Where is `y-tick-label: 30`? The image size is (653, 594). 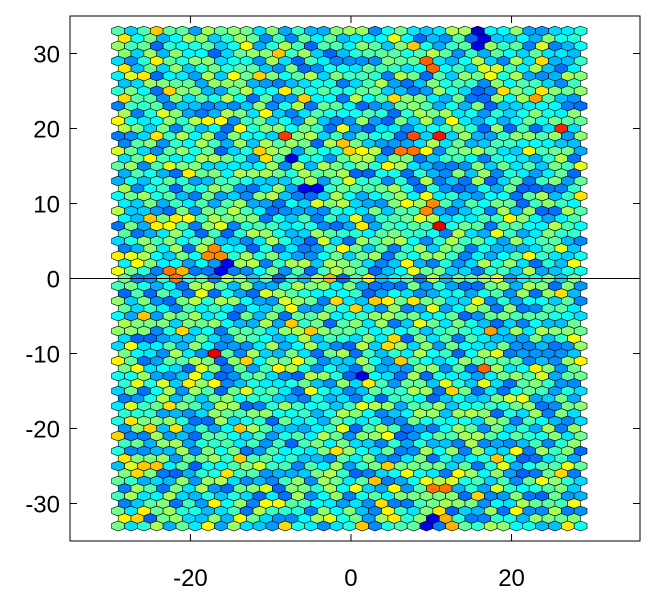 y-tick-label: 30 is located at coordinates (46, 55).